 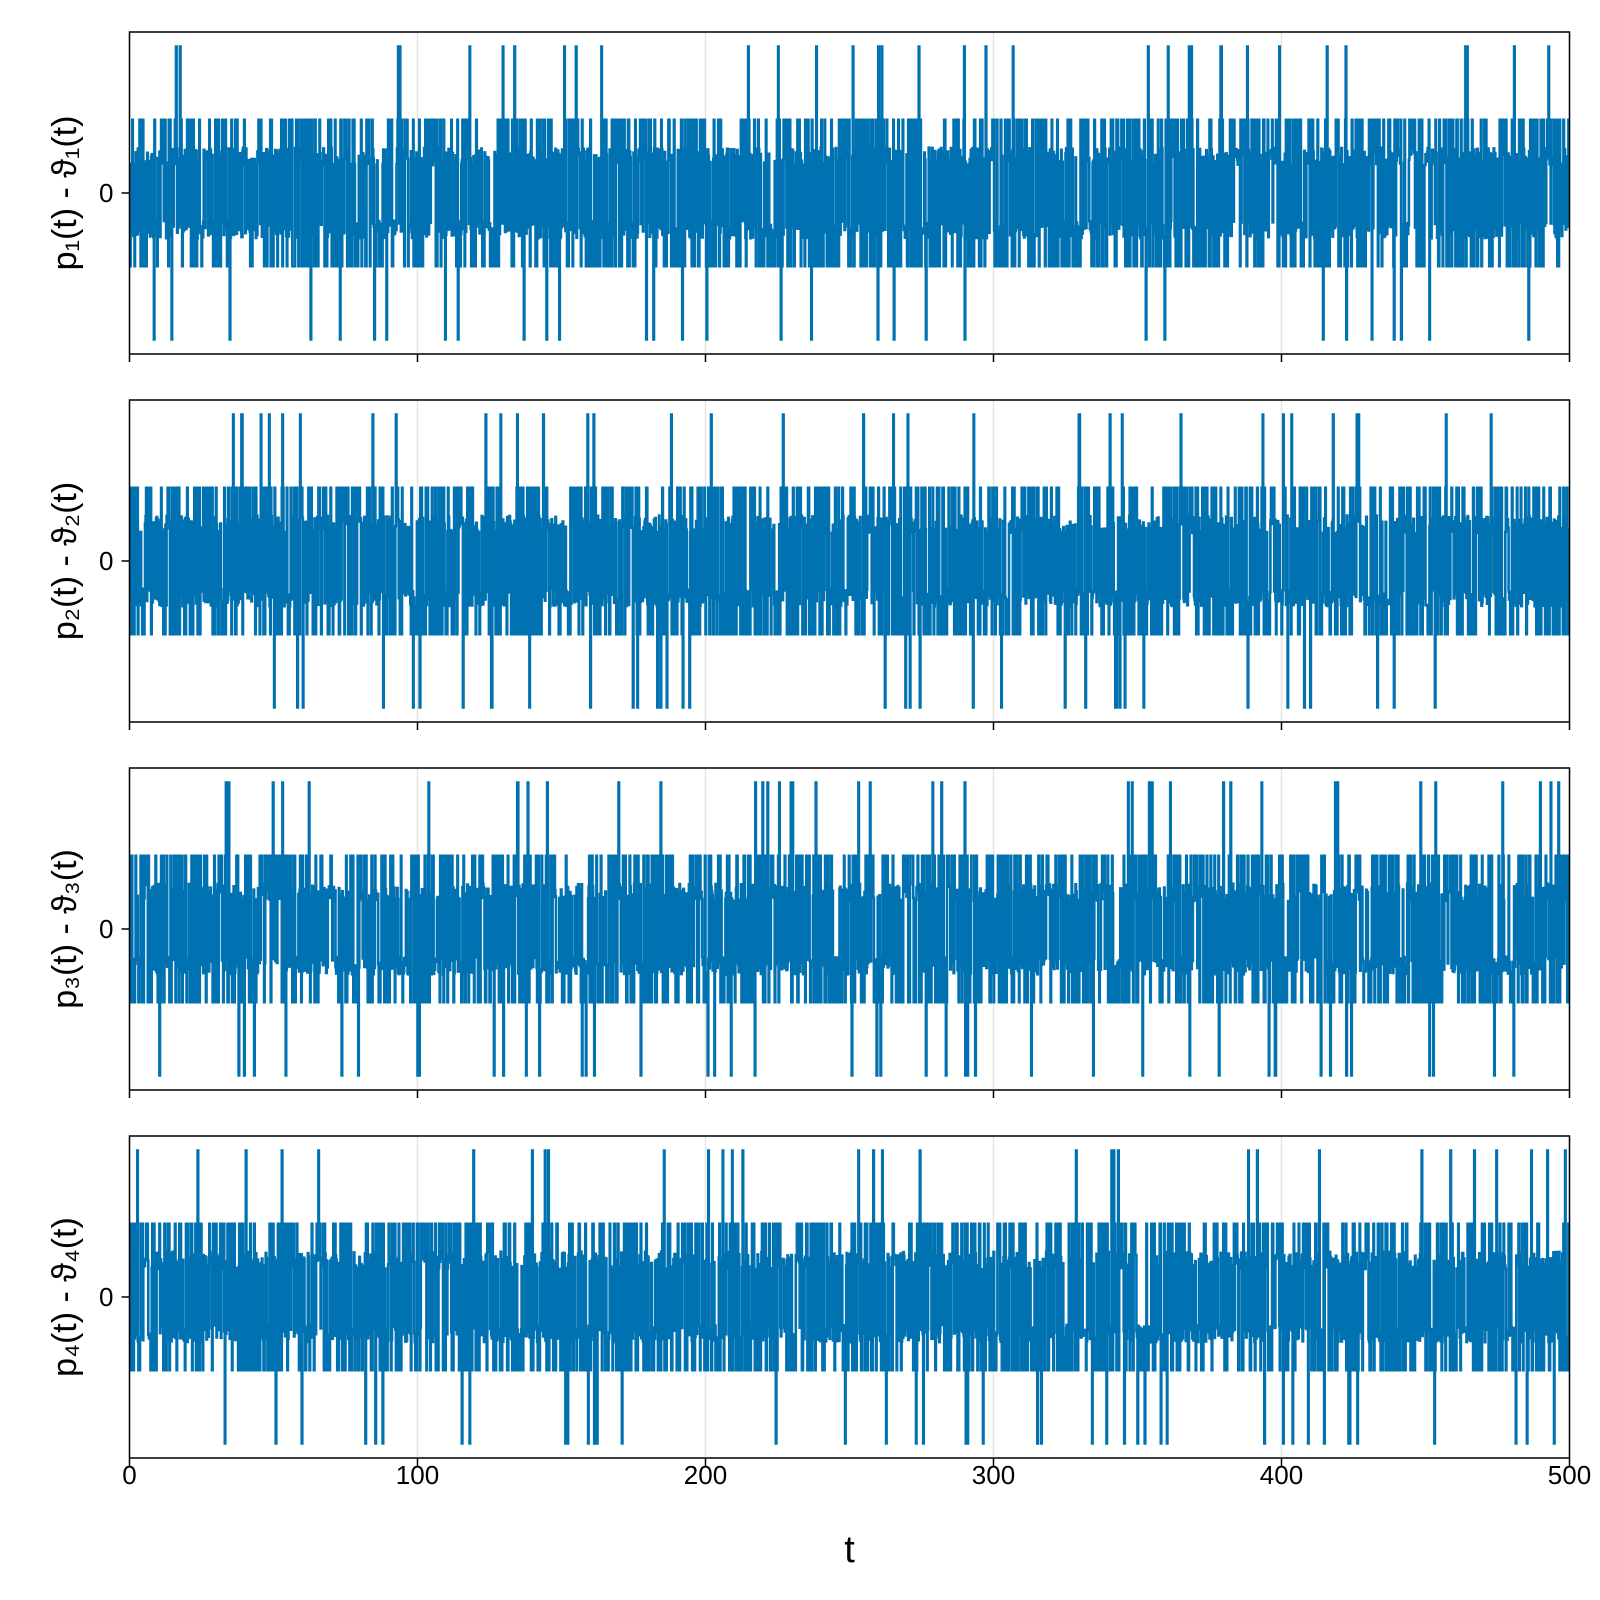 What do you see at coordinates (65, 929) in the screenshot?
I see `y-axis-title: p₃(t) - ϑ₃(t)` at bounding box center [65, 929].